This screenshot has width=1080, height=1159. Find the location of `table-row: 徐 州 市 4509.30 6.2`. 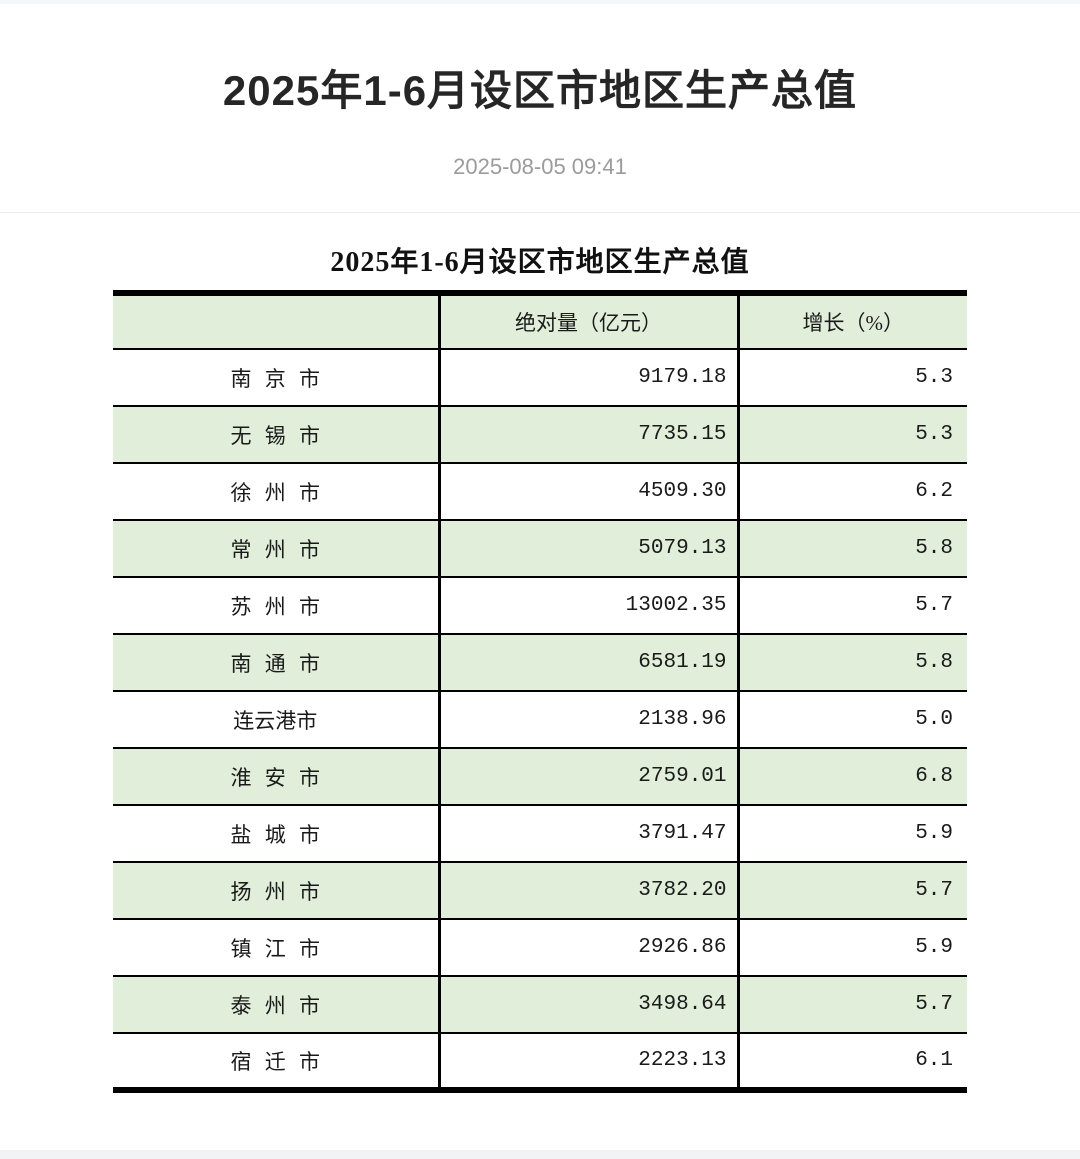

table-row: 徐 州 市 4509.30 6.2 is located at coordinates (540, 492).